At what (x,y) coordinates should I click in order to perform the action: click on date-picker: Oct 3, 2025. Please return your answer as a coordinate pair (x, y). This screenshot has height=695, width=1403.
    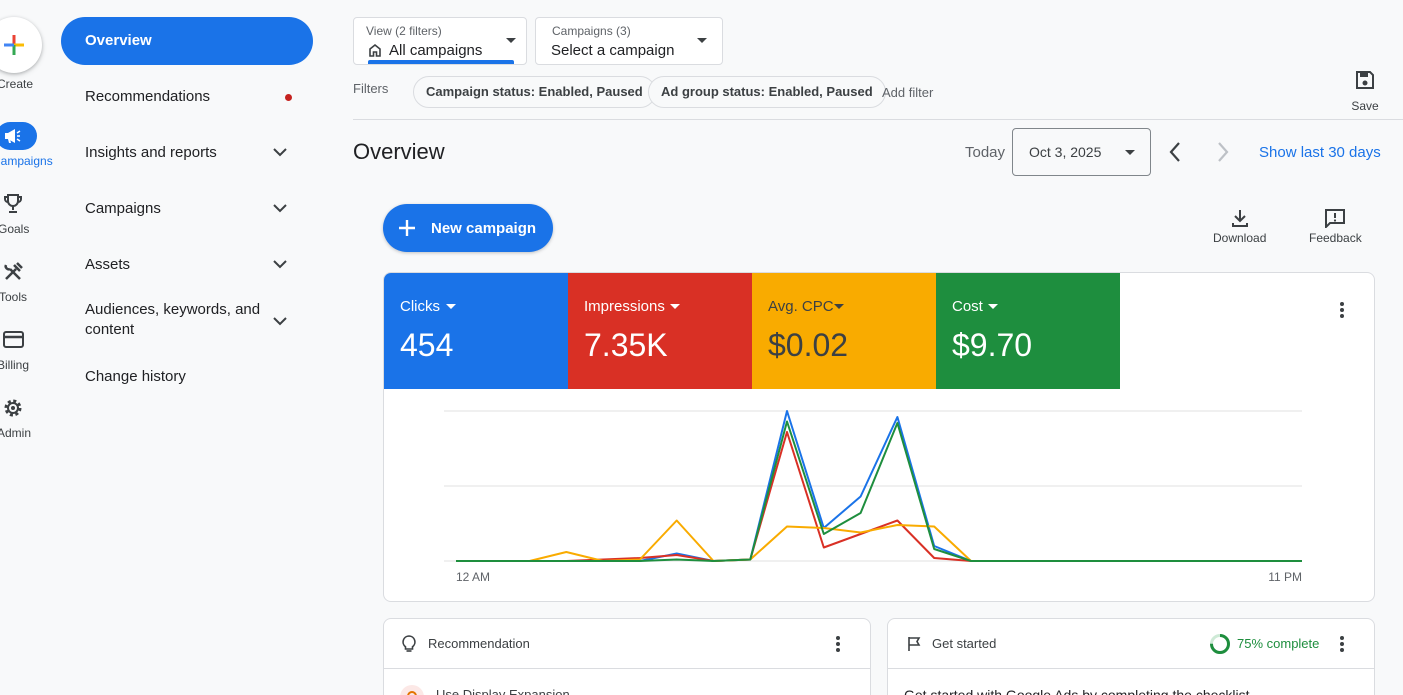
    Looking at the image, I should click on (1081, 152).